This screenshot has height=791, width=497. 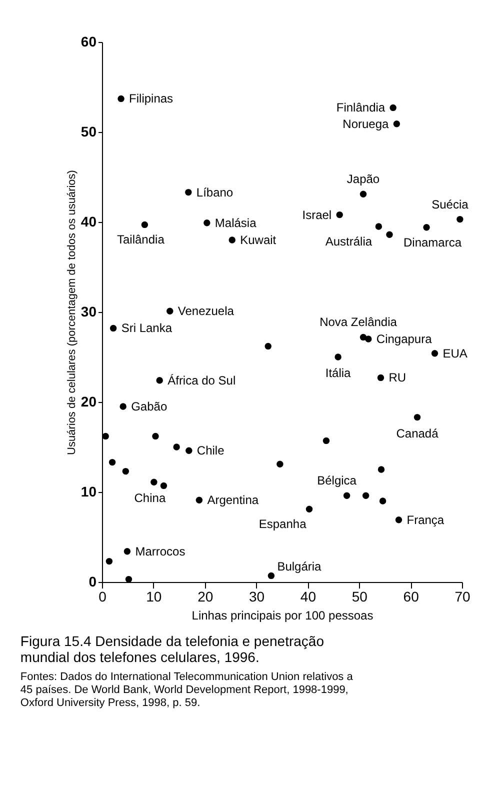 I want to click on annotation: Austrália, so click(x=348, y=241).